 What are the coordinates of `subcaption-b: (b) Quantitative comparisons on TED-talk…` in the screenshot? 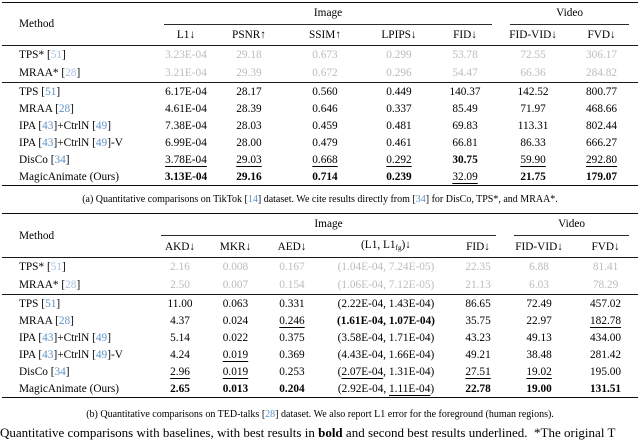 It's located at (320, 414).